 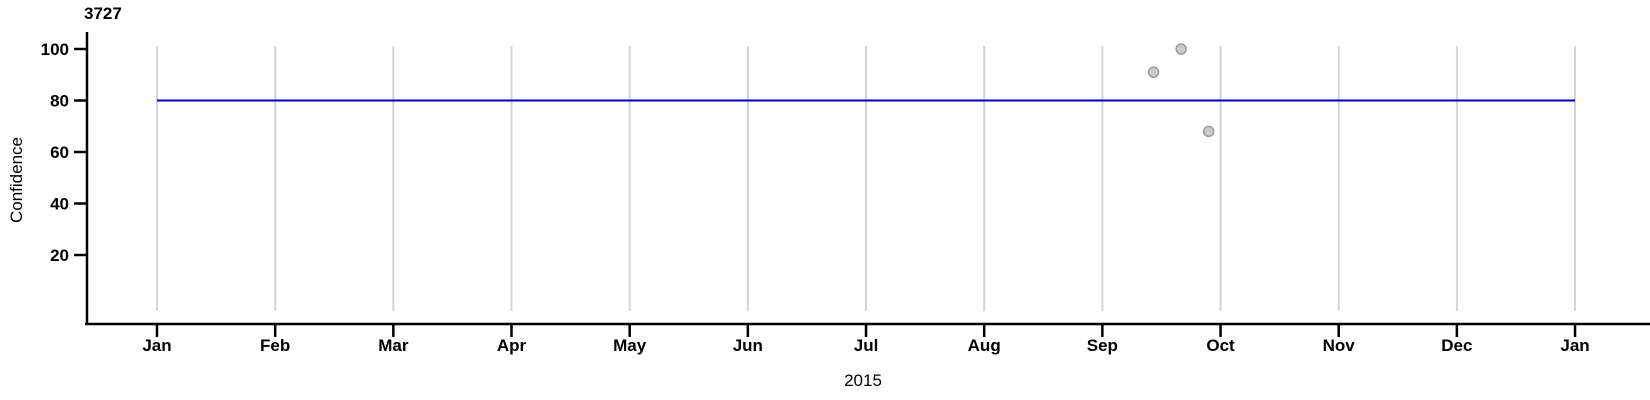 What do you see at coordinates (1339, 345) in the screenshot?
I see `x-tick-label: Nov` at bounding box center [1339, 345].